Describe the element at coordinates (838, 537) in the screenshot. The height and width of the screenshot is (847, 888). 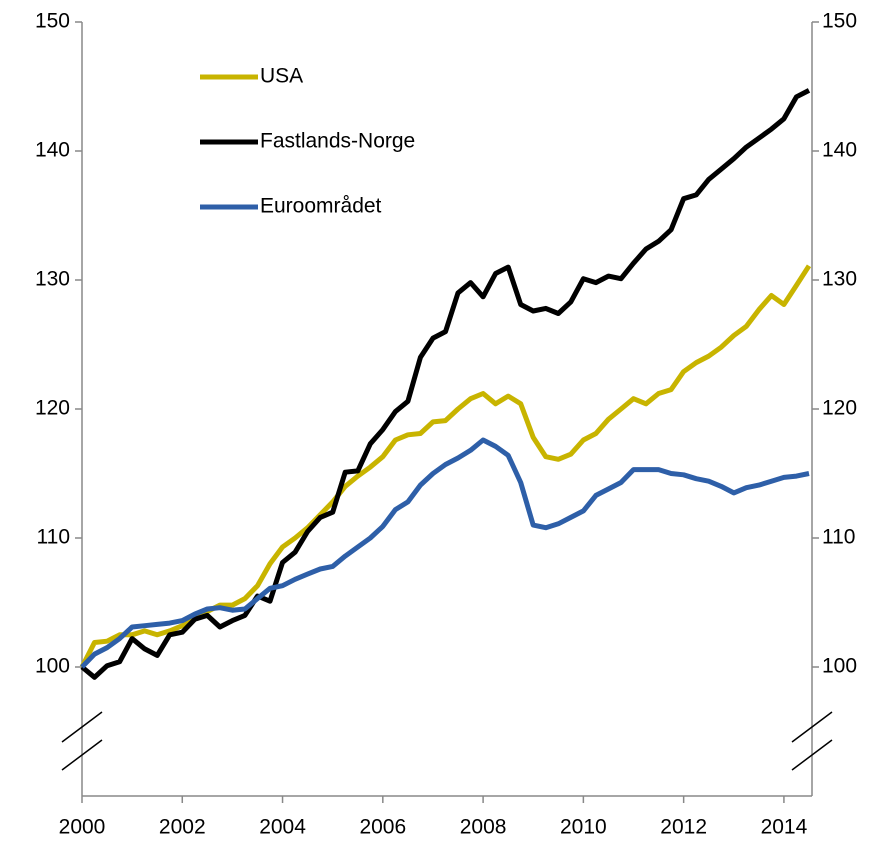
I see `y2-tick-label: 110` at that location.